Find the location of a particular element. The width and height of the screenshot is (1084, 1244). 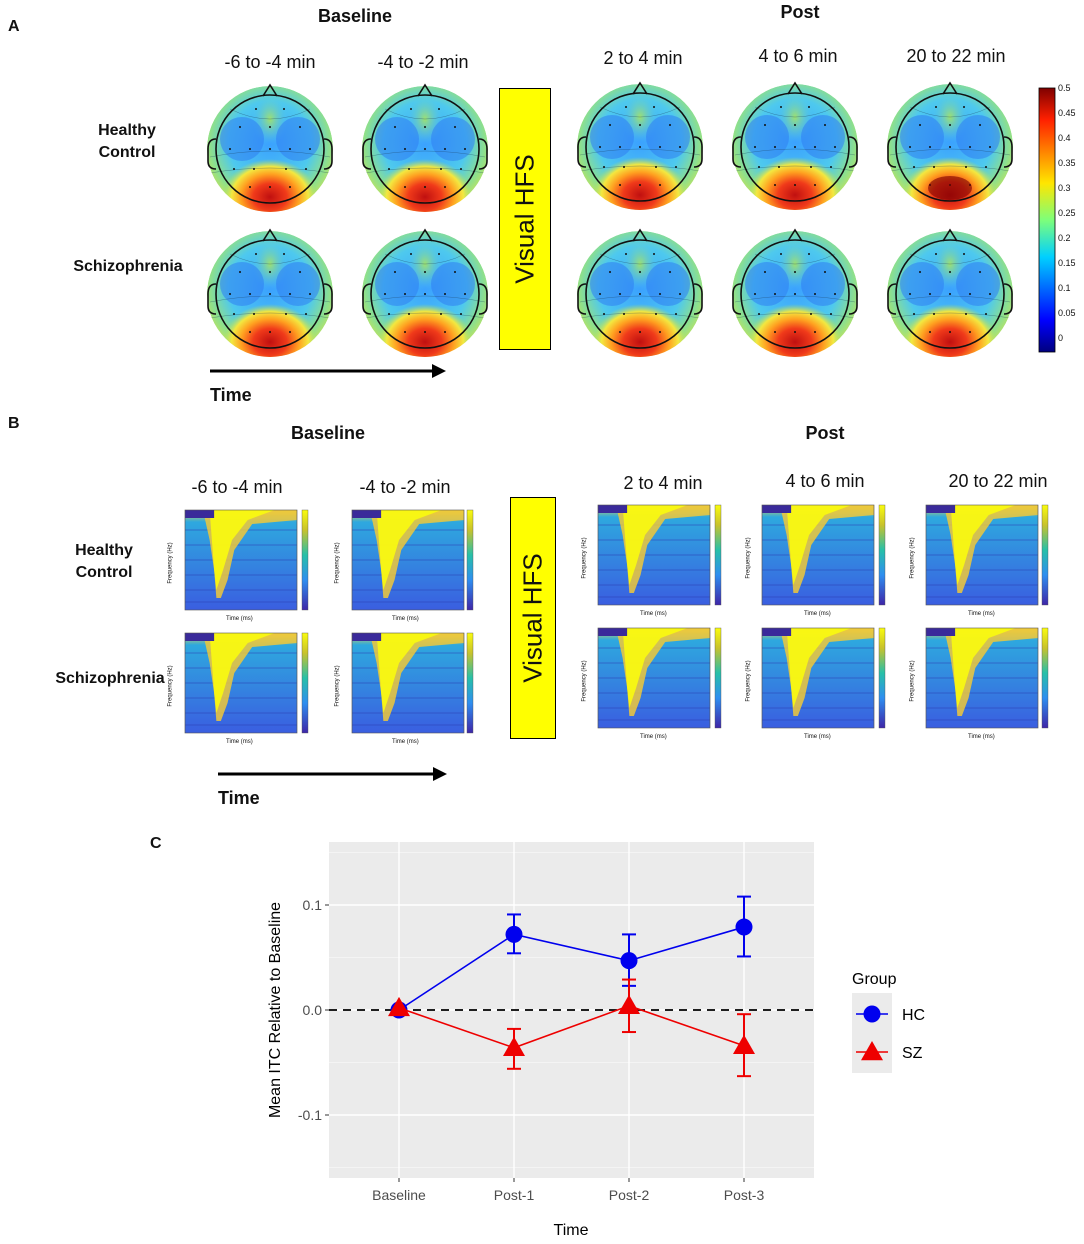

panel-b-visual-hfs-box: Visual HFS is located at coordinates (533, 618).